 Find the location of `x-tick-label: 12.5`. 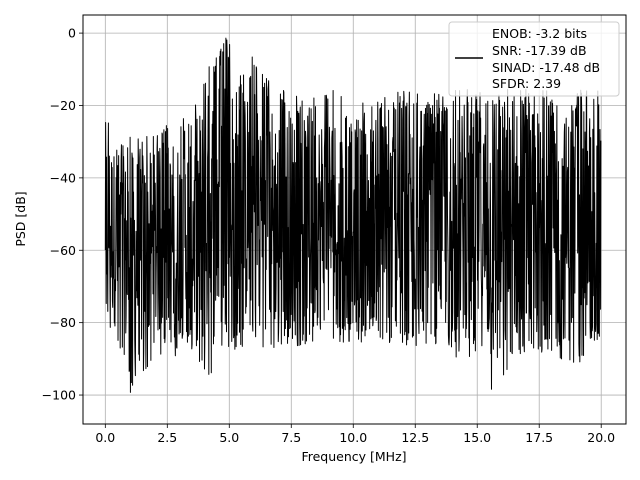

x-tick-label: 12.5 is located at coordinates (415, 437).